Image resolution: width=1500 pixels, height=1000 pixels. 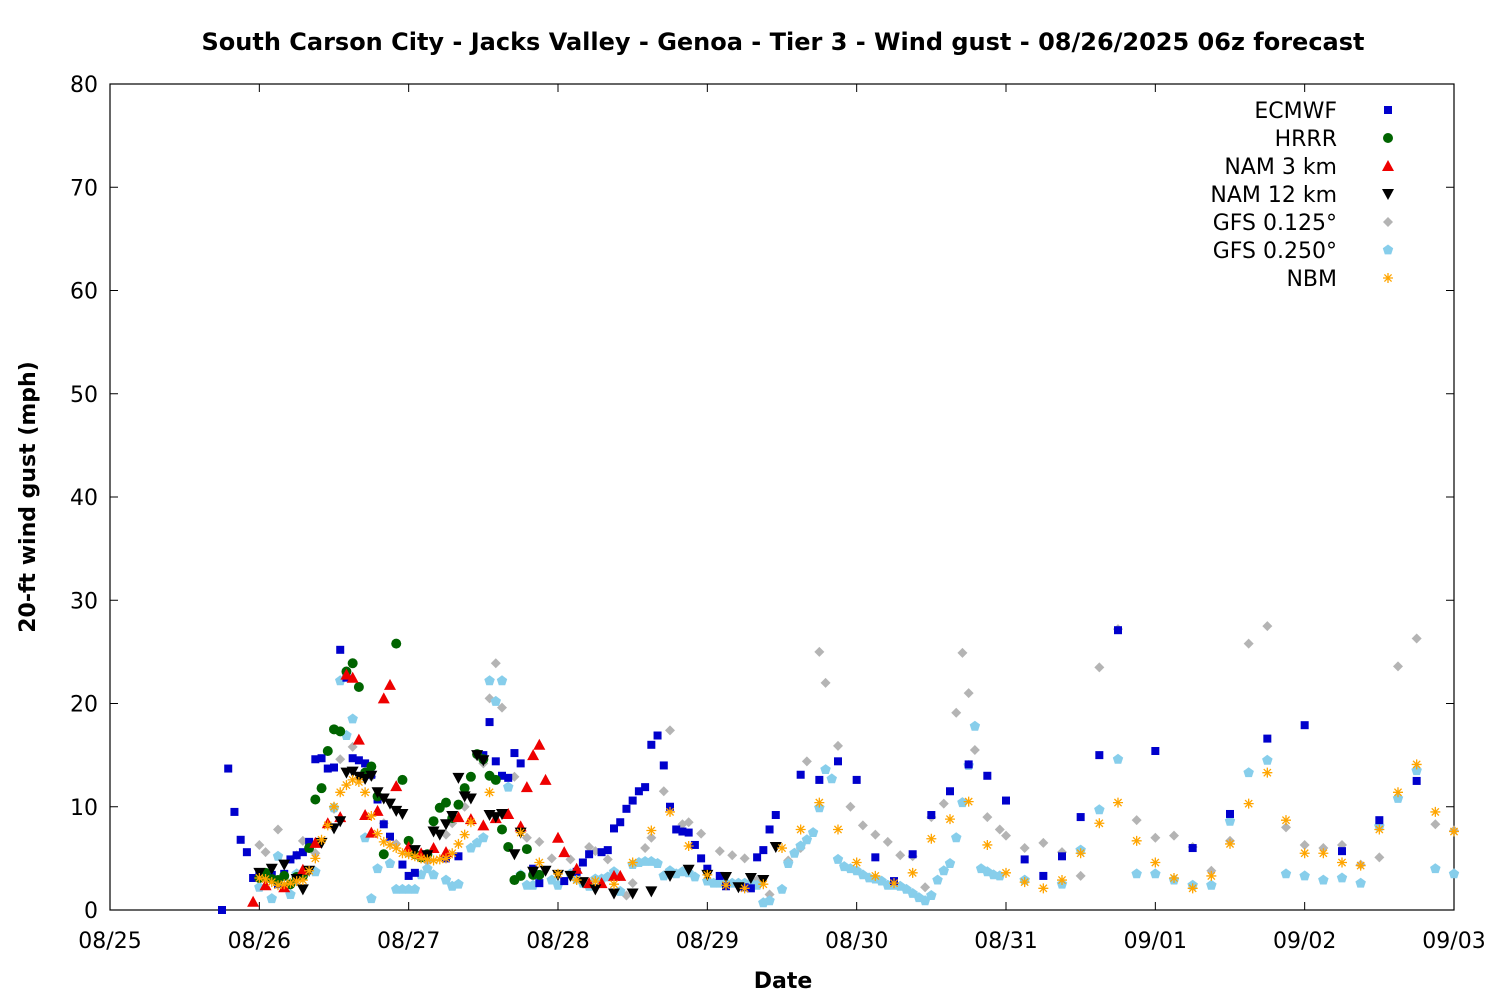 I want to click on y-tick-label: 60, so click(x=84, y=292).